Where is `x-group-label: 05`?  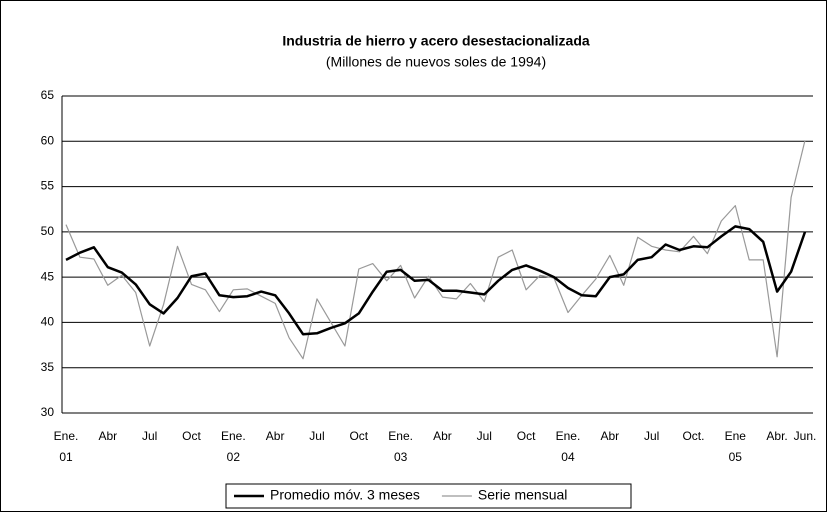
x-group-label: 05 is located at coordinates (736, 457).